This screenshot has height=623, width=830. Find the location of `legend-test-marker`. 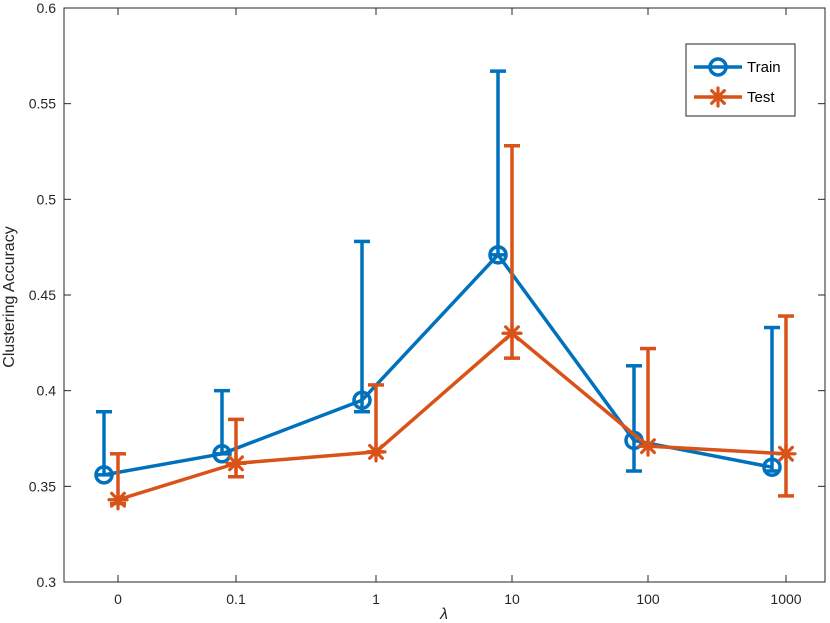

legend-test-marker is located at coordinates (718, 97).